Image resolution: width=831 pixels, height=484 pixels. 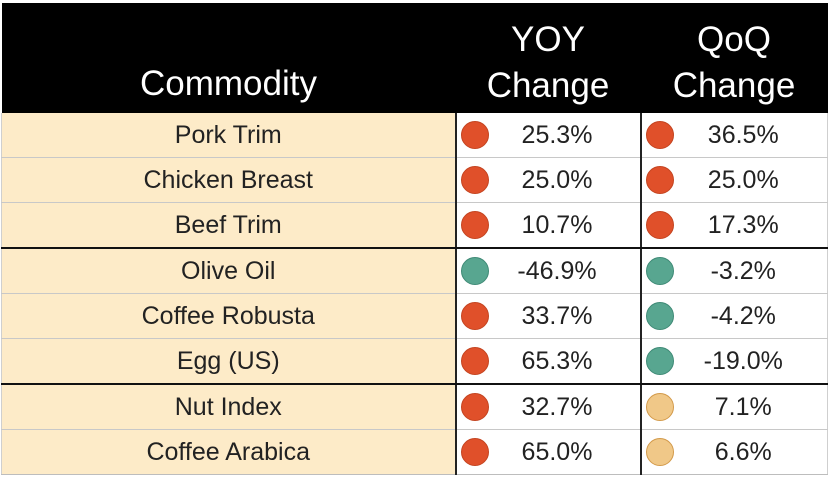 What do you see at coordinates (229, 452) in the screenshot?
I see `commodity-name: Coffee Arabica` at bounding box center [229, 452].